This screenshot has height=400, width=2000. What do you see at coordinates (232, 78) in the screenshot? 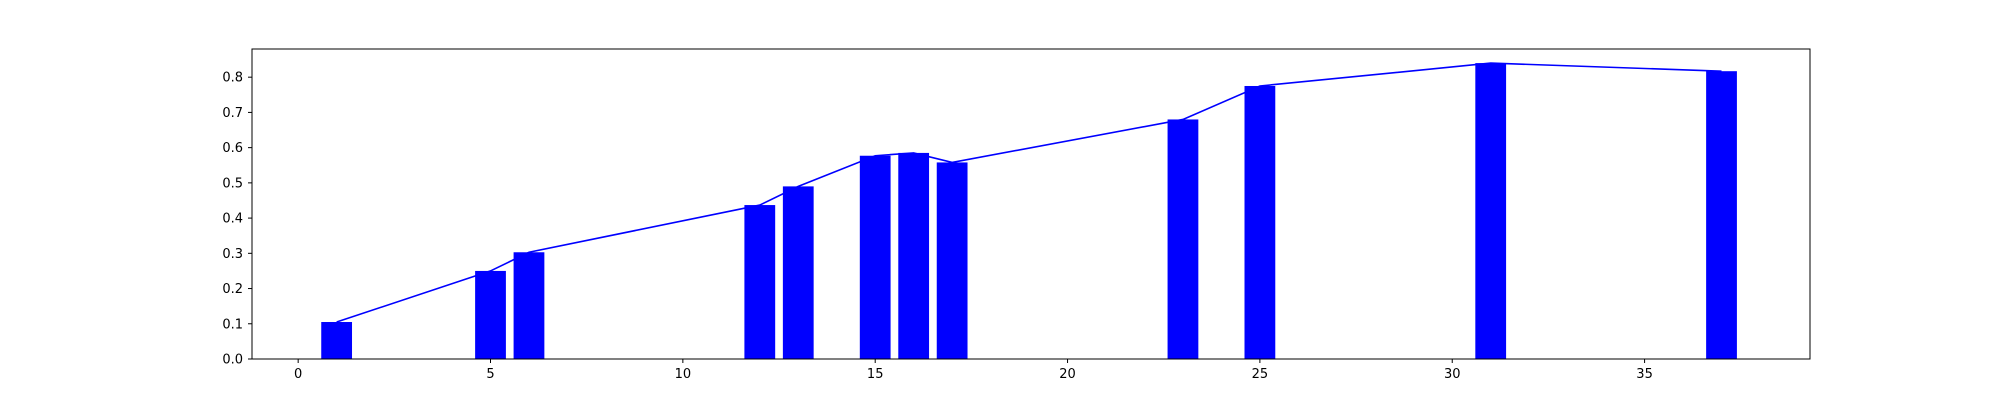
I see `y-tick-label-8: 0.8` at bounding box center [232, 78].